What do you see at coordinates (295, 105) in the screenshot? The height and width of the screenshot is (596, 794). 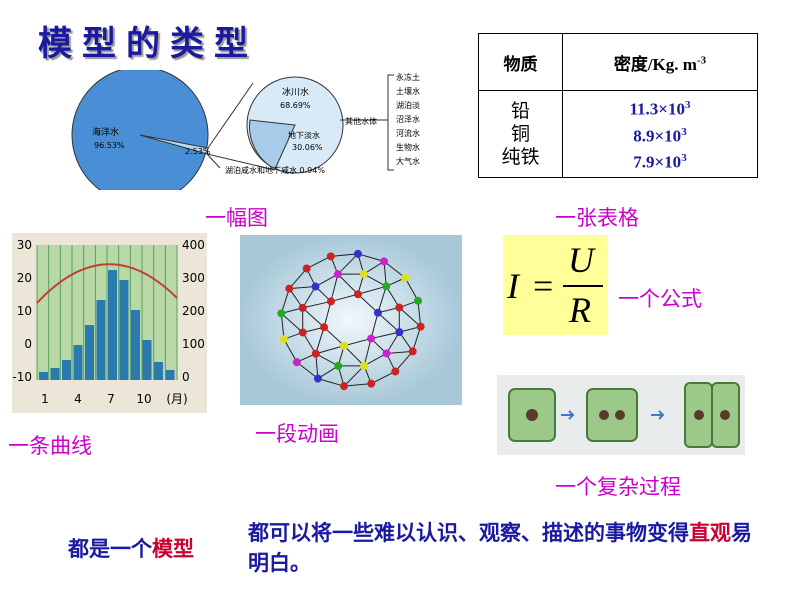 I see `pie-label: 68.69%` at bounding box center [295, 105].